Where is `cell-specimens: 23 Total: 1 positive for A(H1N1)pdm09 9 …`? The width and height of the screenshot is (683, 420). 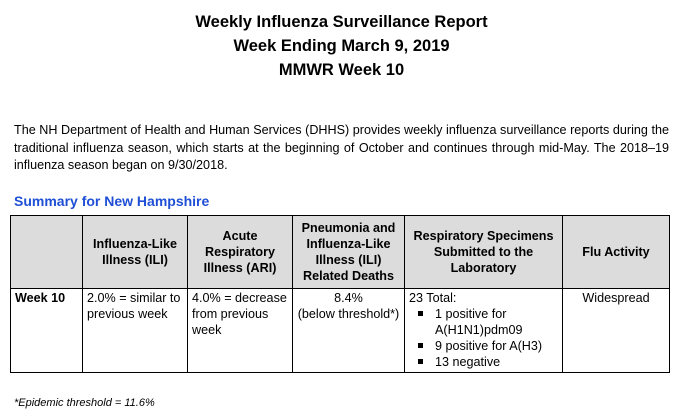
cell-specimens: 23 Total: 1 positive for A(H1N1)pdm09 9 … is located at coordinates (483, 330).